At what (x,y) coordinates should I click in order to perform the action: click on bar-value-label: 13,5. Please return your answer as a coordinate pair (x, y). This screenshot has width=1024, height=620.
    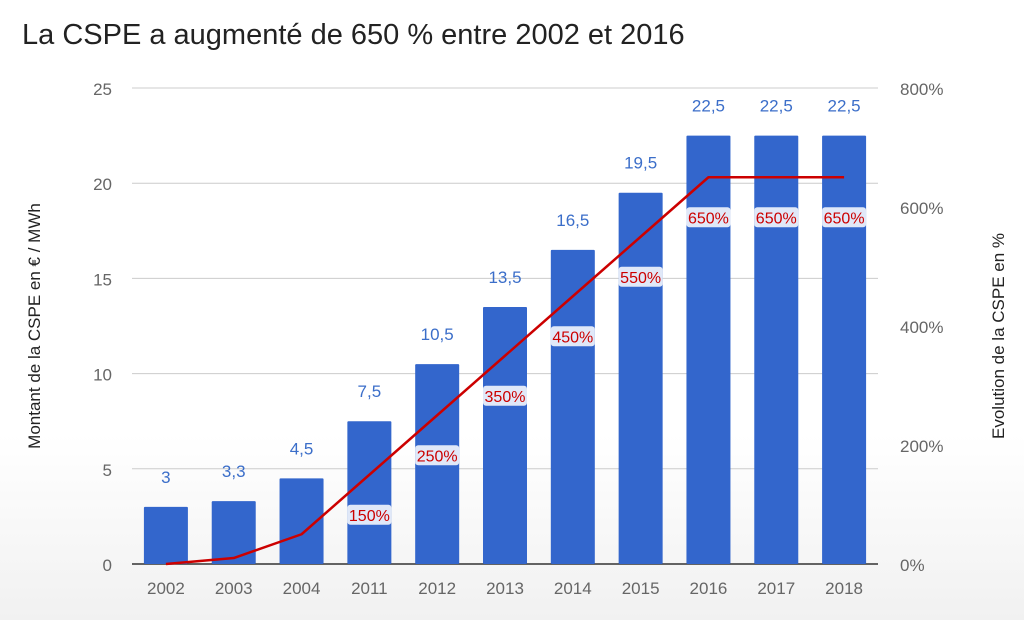
    Looking at the image, I should click on (504, 277).